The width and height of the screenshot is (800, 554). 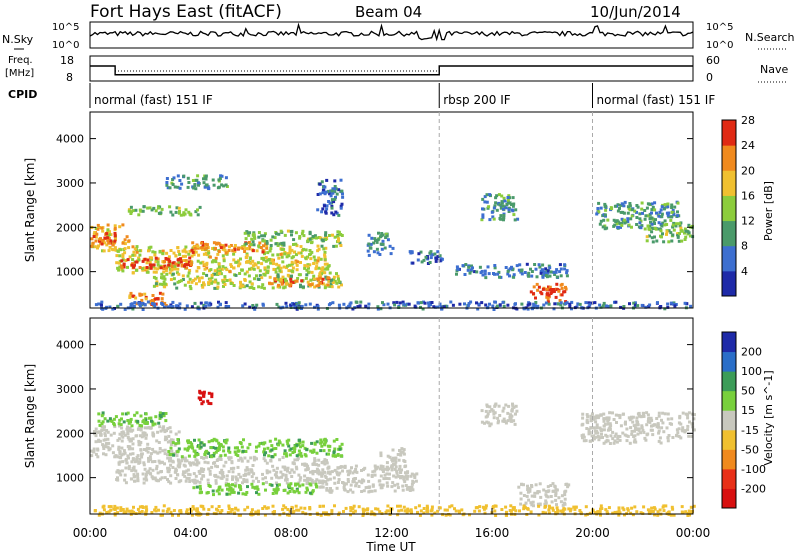 I want to click on freq-left-top: 18, so click(x=67, y=60).